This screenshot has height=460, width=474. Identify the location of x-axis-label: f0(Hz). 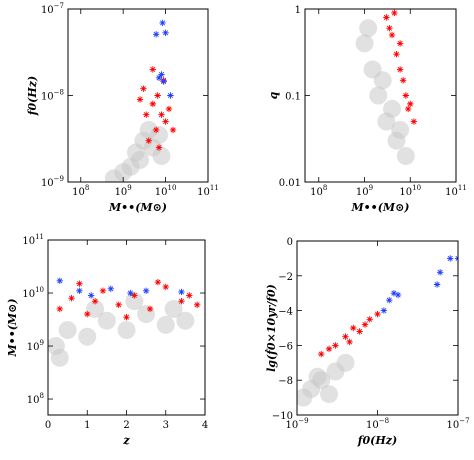
(377, 440).